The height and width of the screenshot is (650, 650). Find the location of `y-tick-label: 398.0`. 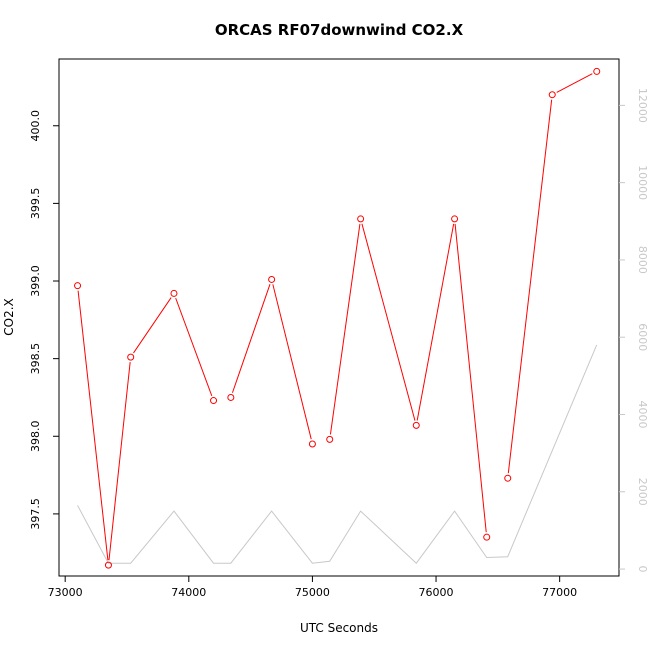

y-tick-label: 398.0 is located at coordinates (35, 437).